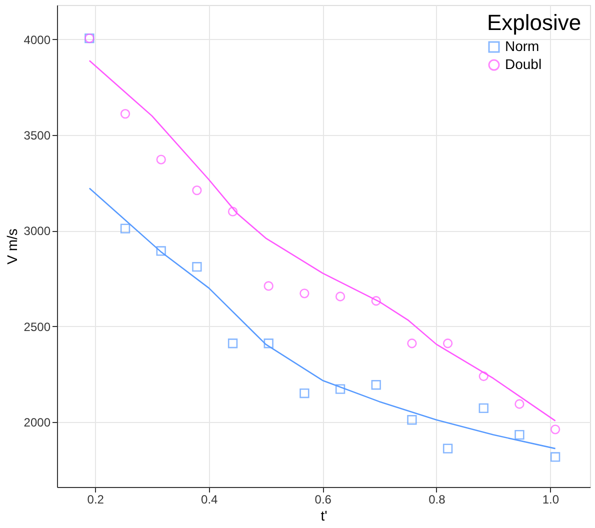 This screenshot has height=528, width=595. What do you see at coordinates (534, 22) in the screenshot?
I see `legend-title: Explosive` at bounding box center [534, 22].